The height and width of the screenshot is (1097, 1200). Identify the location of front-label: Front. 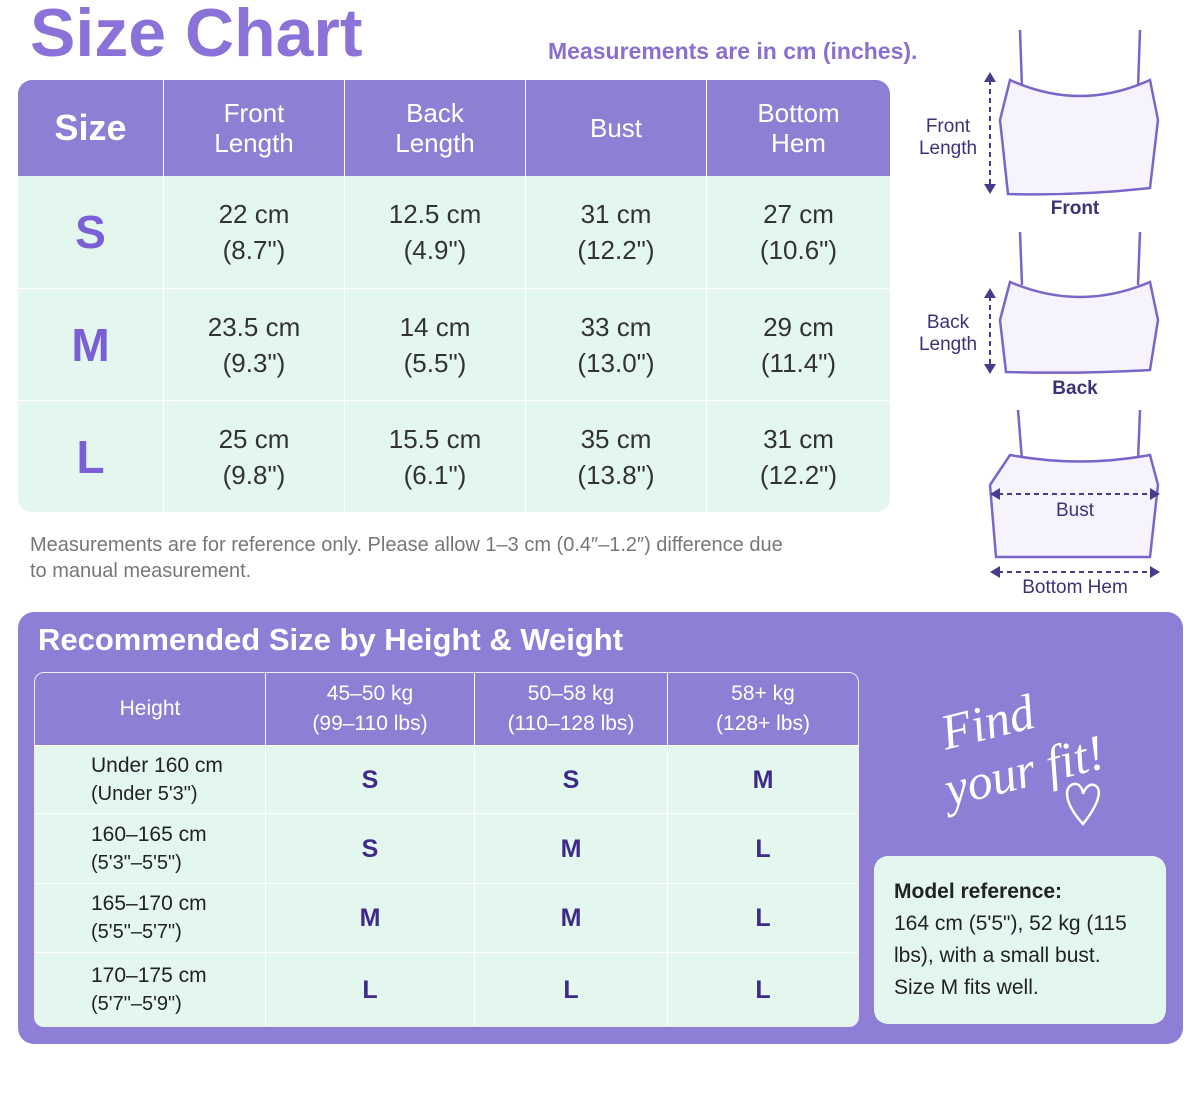
(1075, 208).